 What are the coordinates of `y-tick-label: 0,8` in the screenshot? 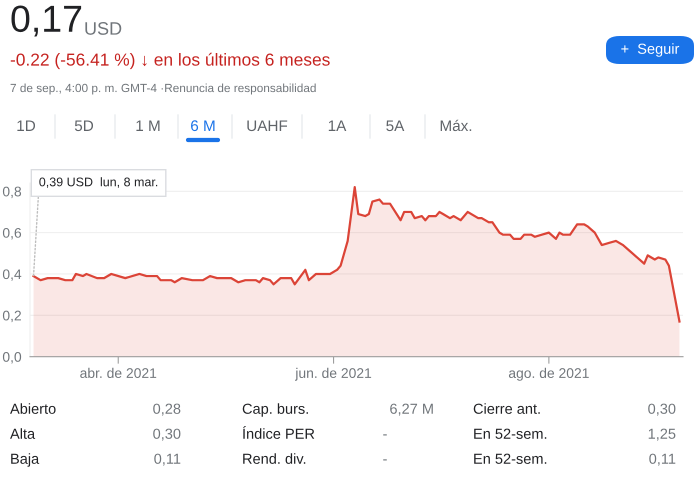 It's located at (12, 192).